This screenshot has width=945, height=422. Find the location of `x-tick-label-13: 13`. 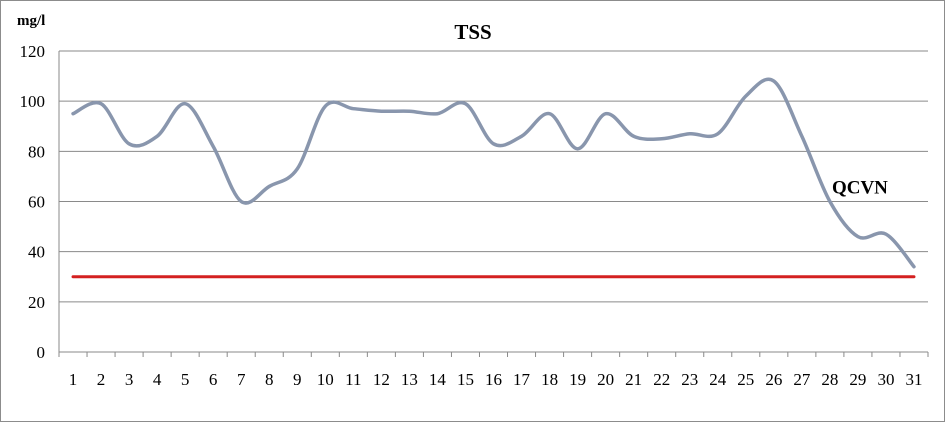

x-tick-label-13: 13 is located at coordinates (409, 379).